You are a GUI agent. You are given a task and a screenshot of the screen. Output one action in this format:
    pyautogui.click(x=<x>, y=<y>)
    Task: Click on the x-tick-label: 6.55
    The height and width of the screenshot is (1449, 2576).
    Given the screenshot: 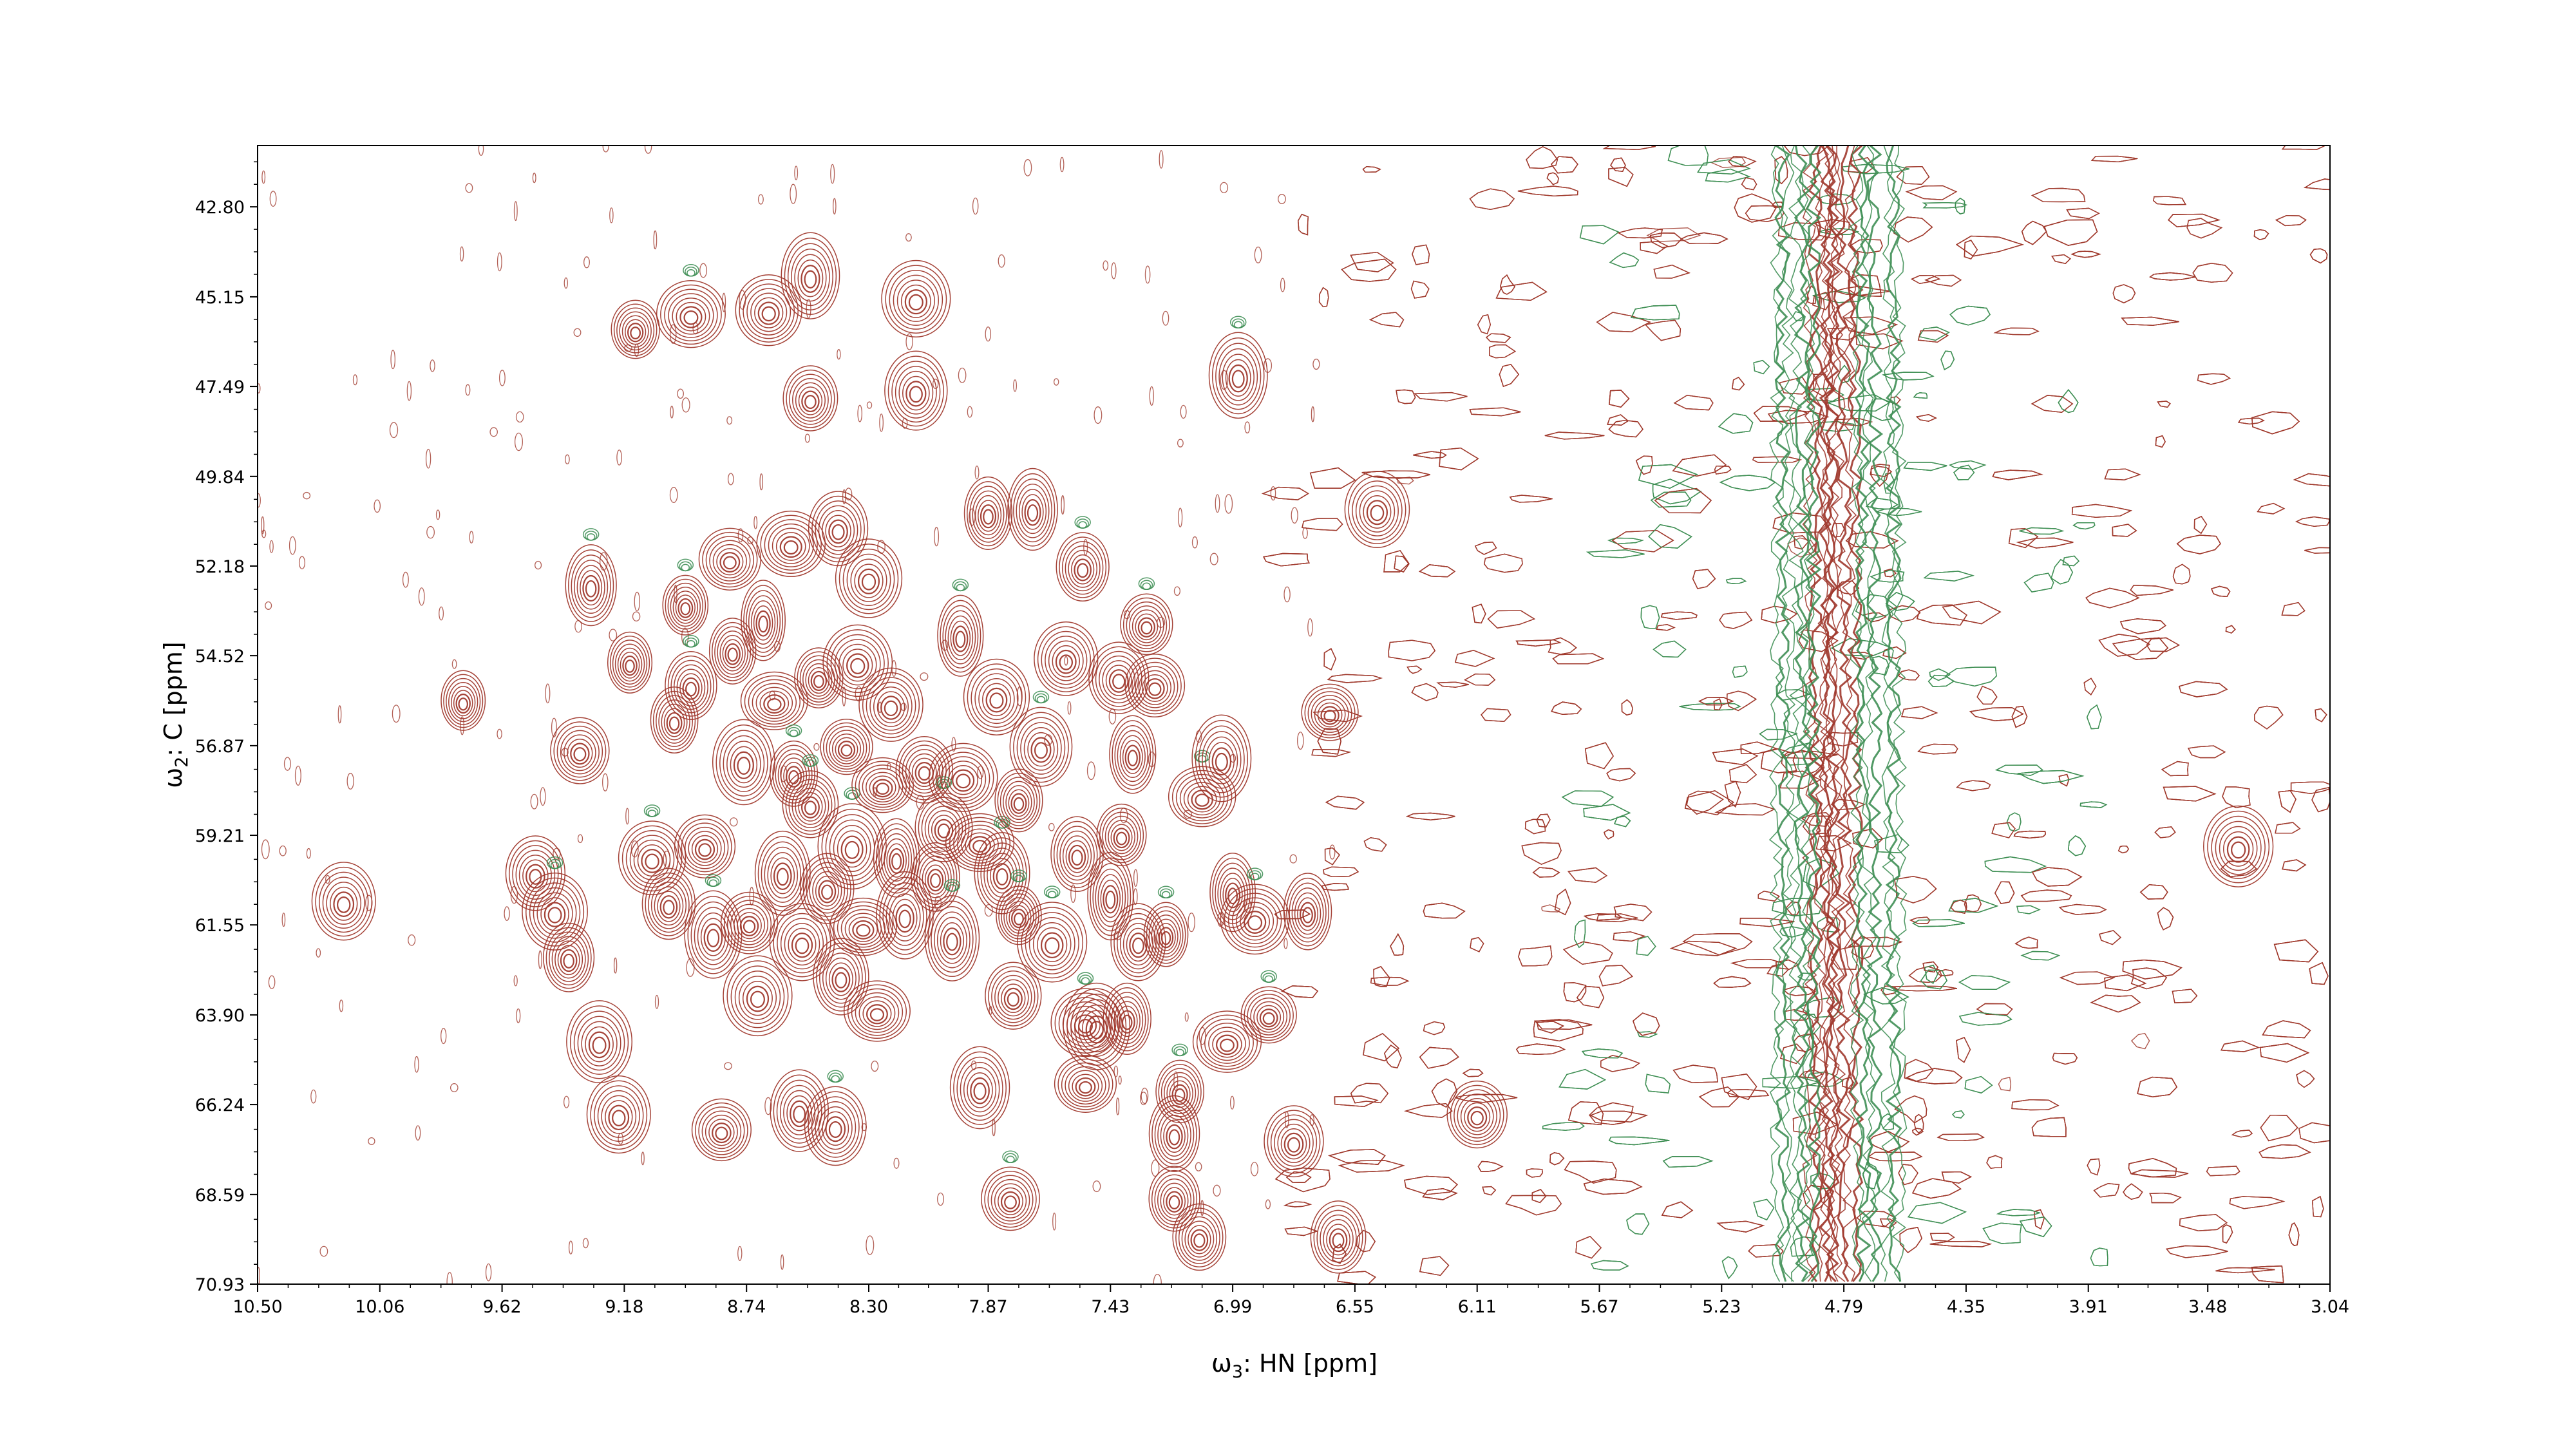 What is the action you would take?
    pyautogui.click(x=1355, y=1307)
    